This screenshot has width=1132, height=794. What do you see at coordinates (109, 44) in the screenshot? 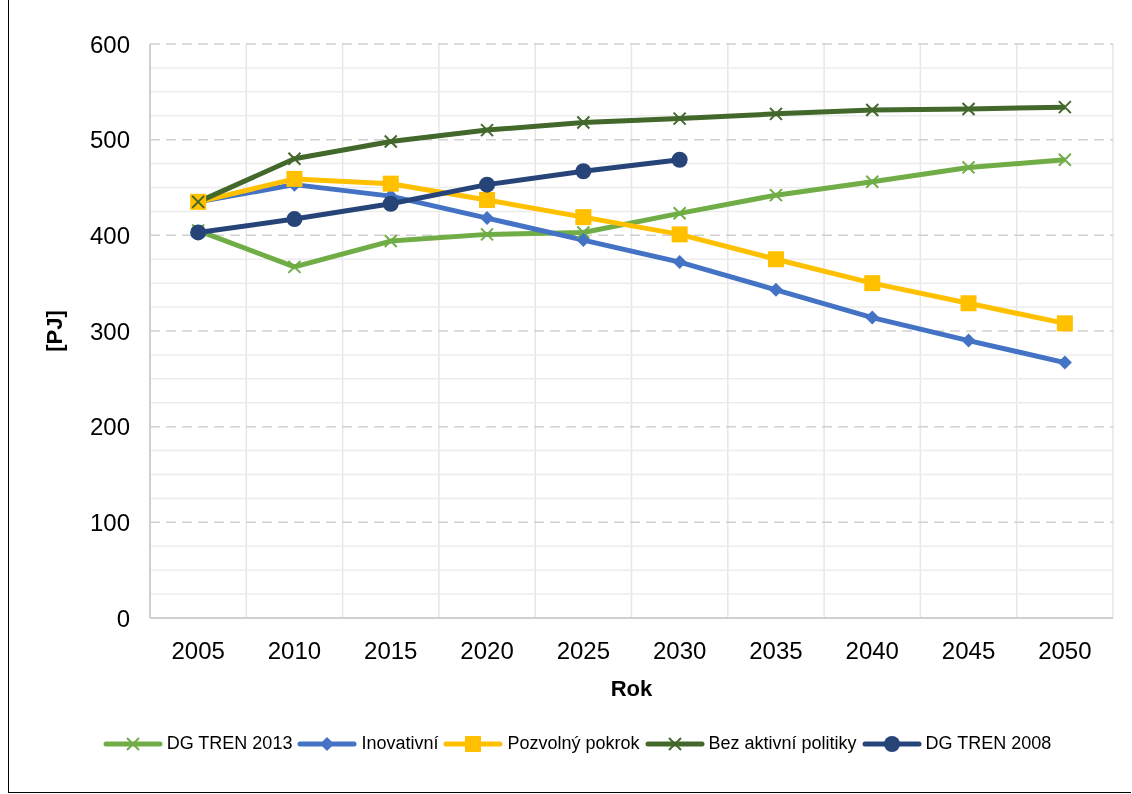
I see `y-tick-label: 600` at bounding box center [109, 44].